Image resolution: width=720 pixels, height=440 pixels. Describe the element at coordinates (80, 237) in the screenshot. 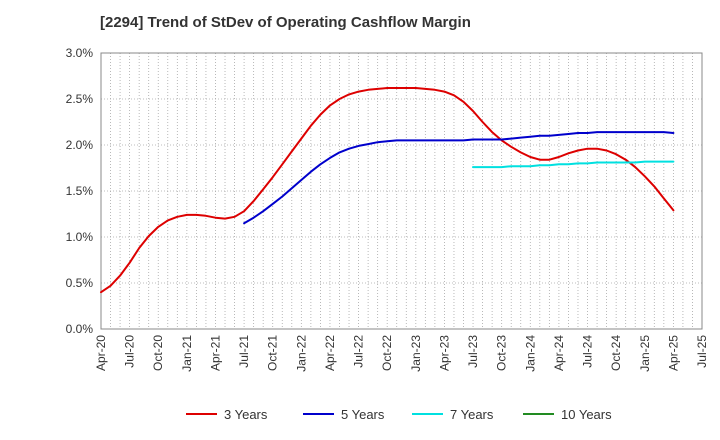

I see `y-tick-label: 1.0%` at that location.